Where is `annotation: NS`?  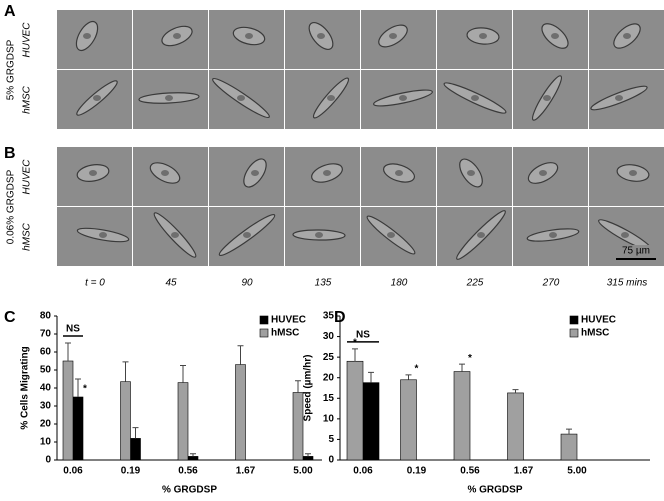
annotation: NS is located at coordinates (73, 329).